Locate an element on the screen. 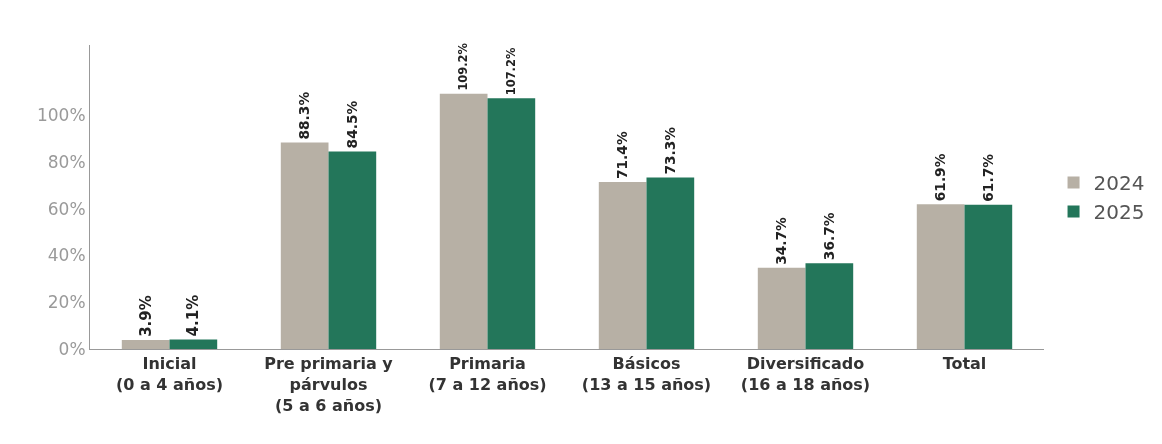 This screenshot has height=444, width=1162. y-tick-label: 40% is located at coordinates (66, 255).